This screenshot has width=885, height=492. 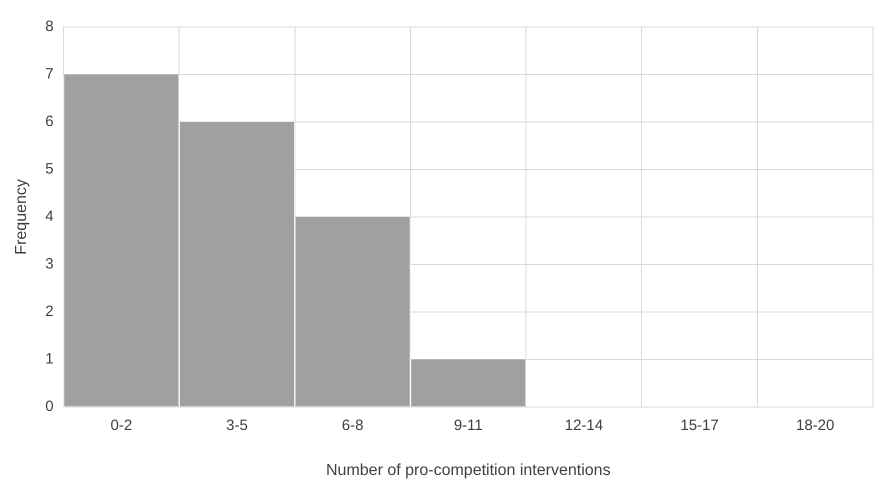 What do you see at coordinates (468, 470) in the screenshot?
I see `x-axis-title: Number of pro-competition interventions` at bounding box center [468, 470].